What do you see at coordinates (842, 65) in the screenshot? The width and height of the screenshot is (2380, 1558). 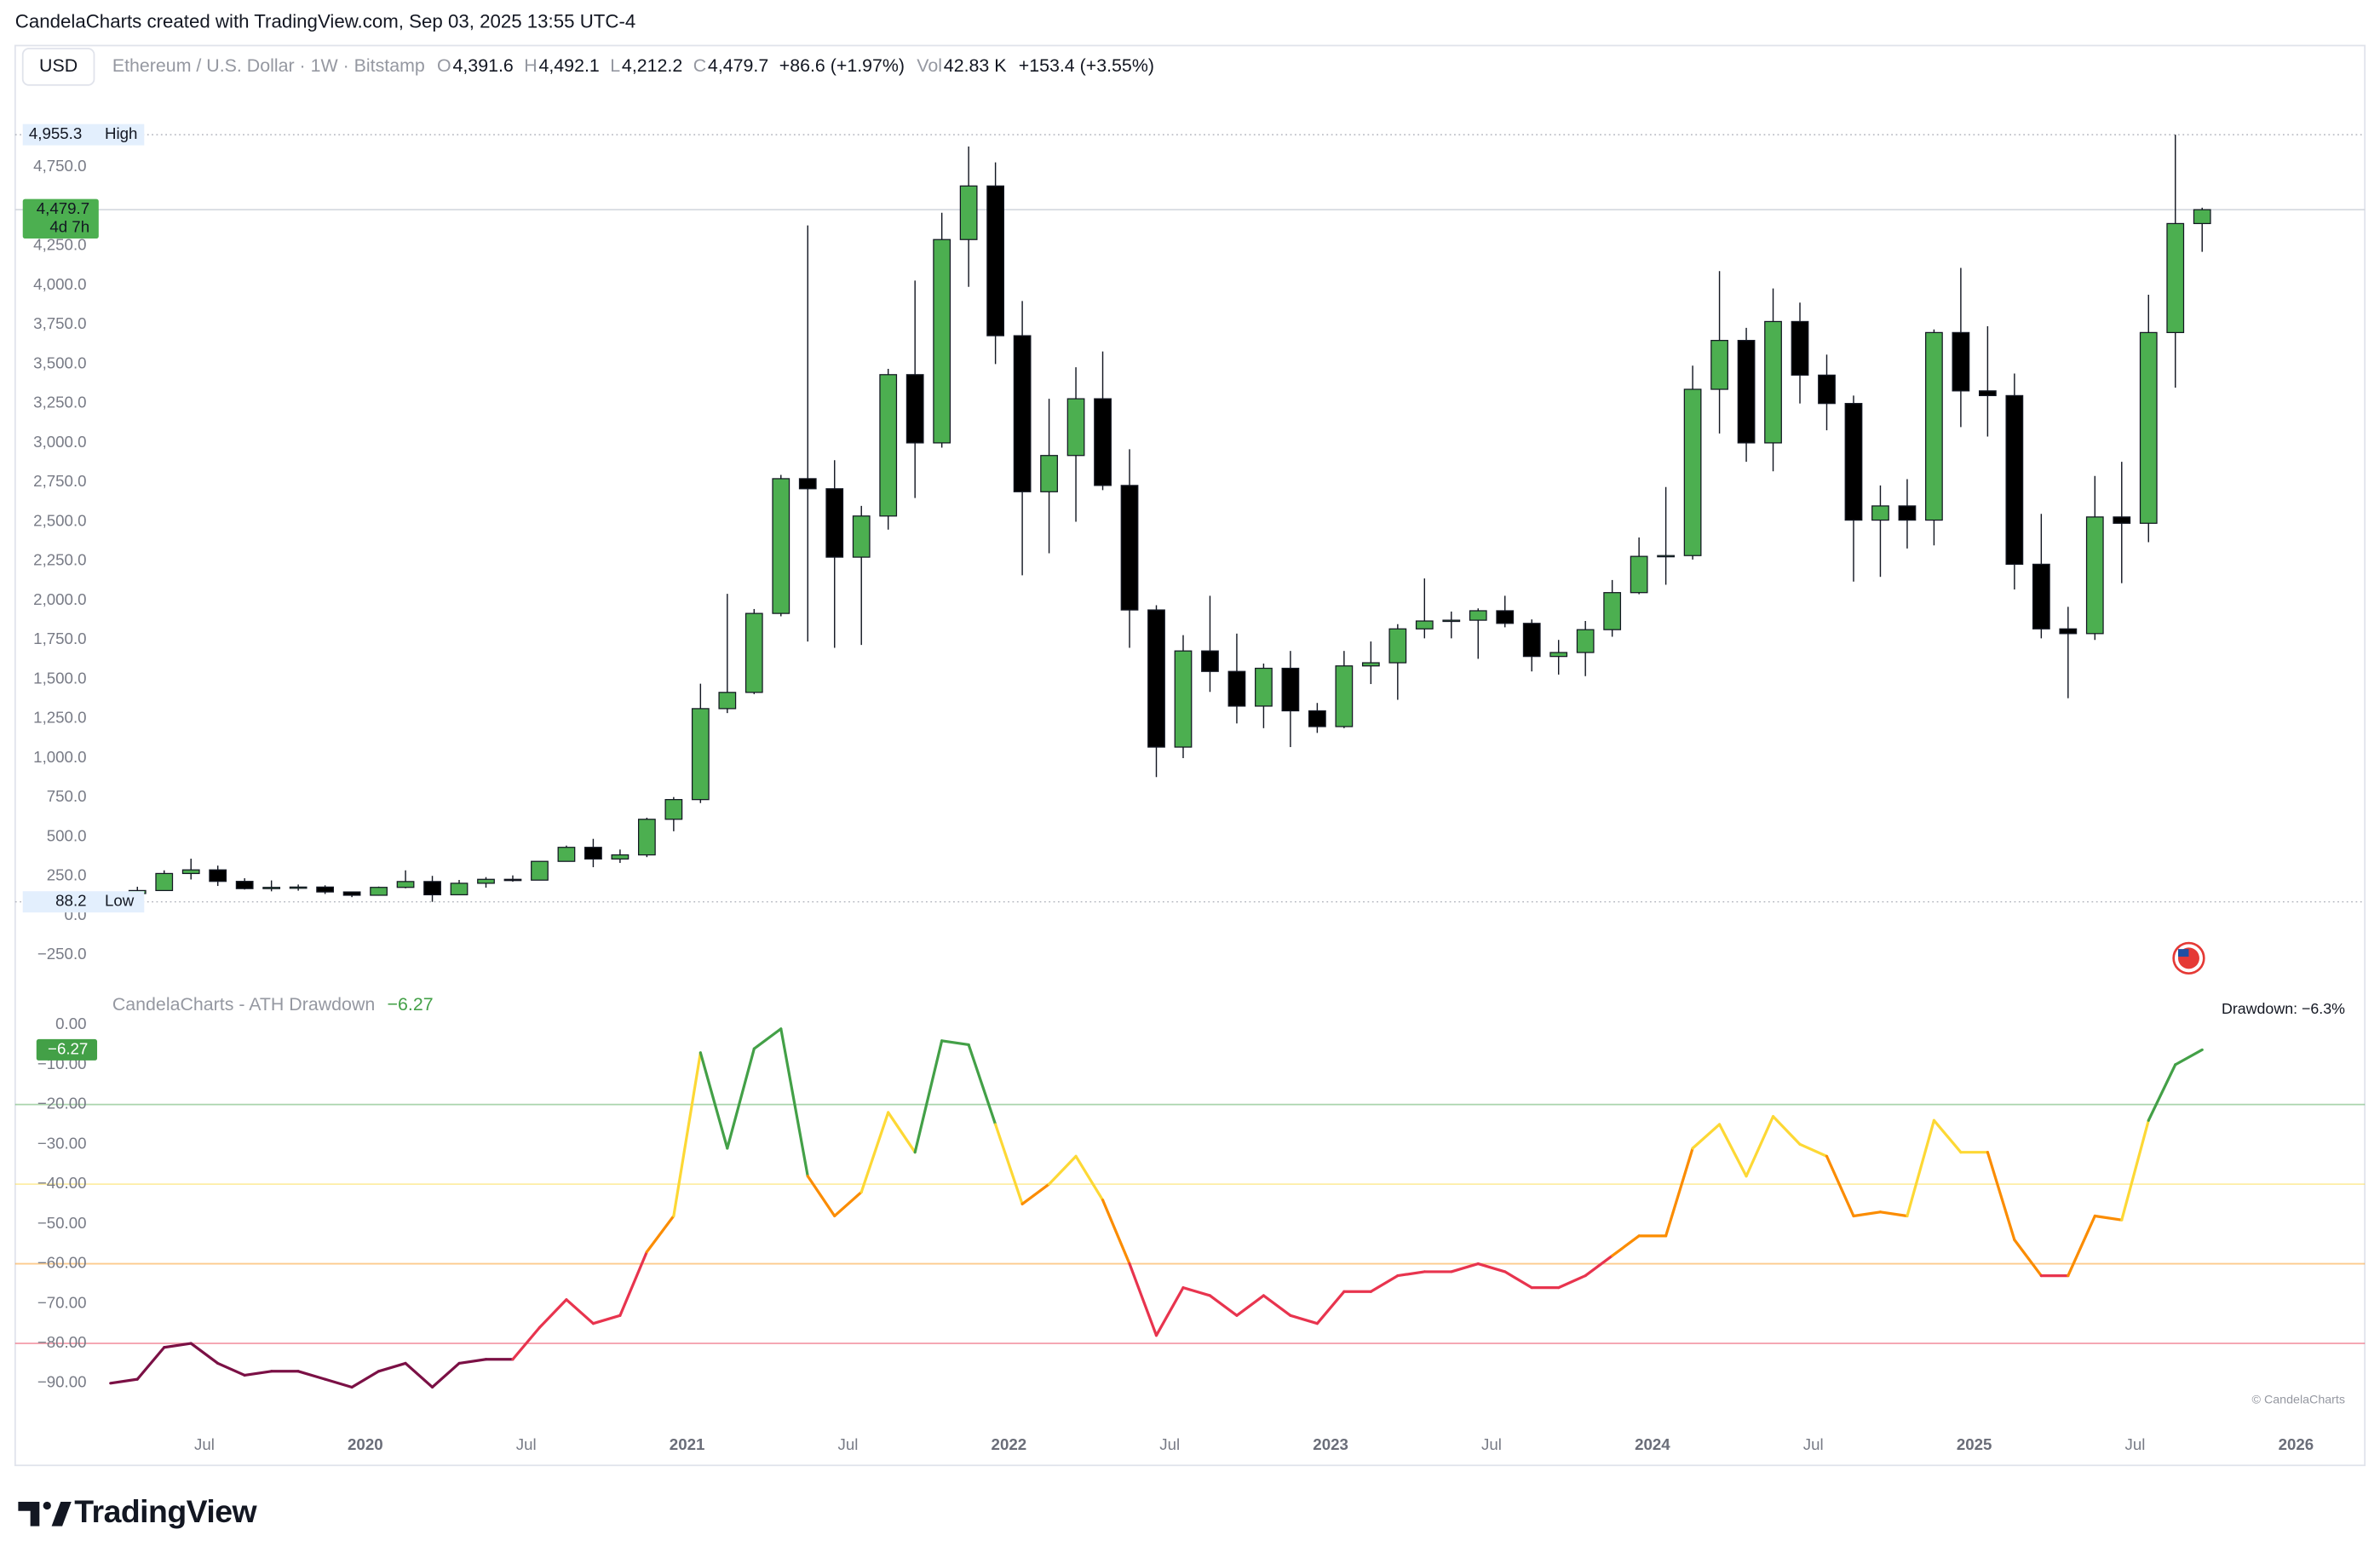 I see `price-change: +86.6 (+1.97%)` at bounding box center [842, 65].